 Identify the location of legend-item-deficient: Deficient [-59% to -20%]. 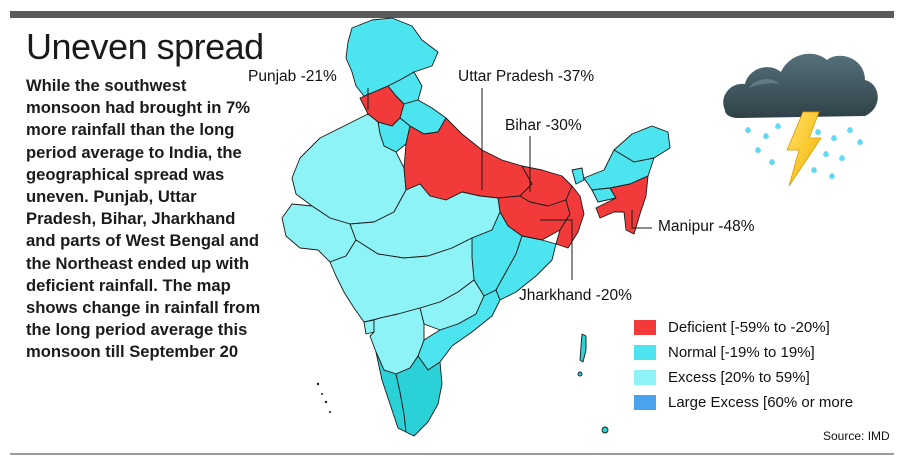
(743, 327).